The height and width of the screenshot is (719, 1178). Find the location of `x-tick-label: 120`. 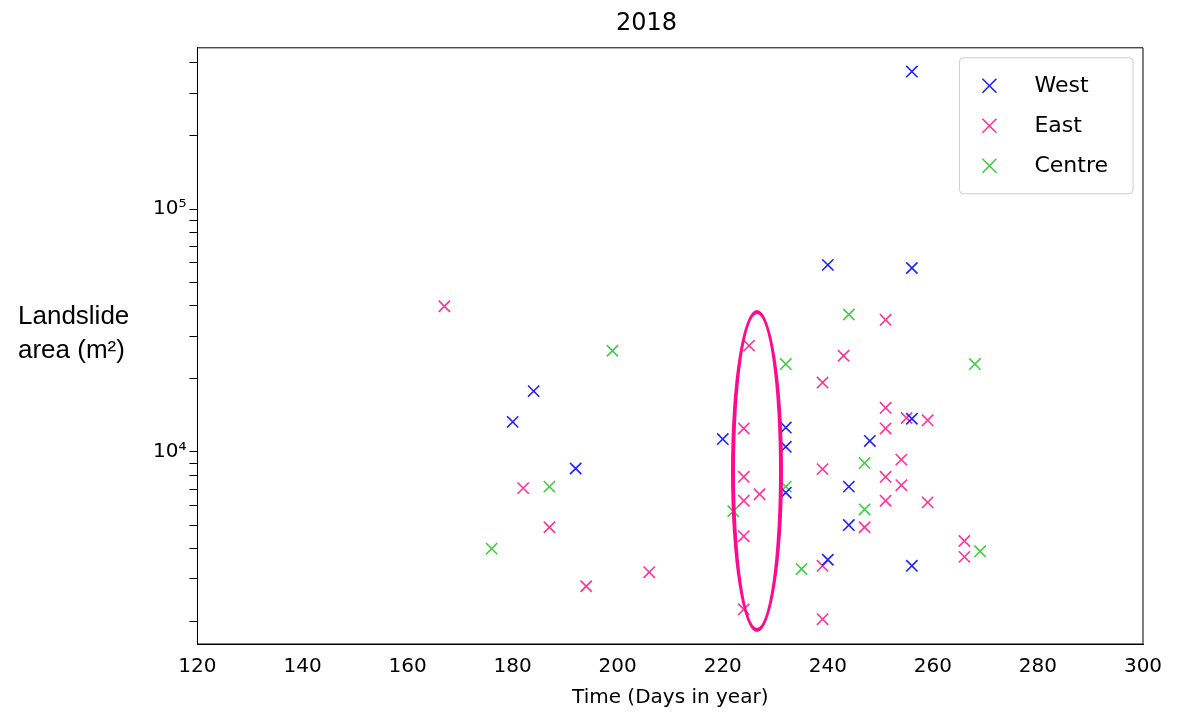

x-tick-label: 120 is located at coordinates (197, 665).